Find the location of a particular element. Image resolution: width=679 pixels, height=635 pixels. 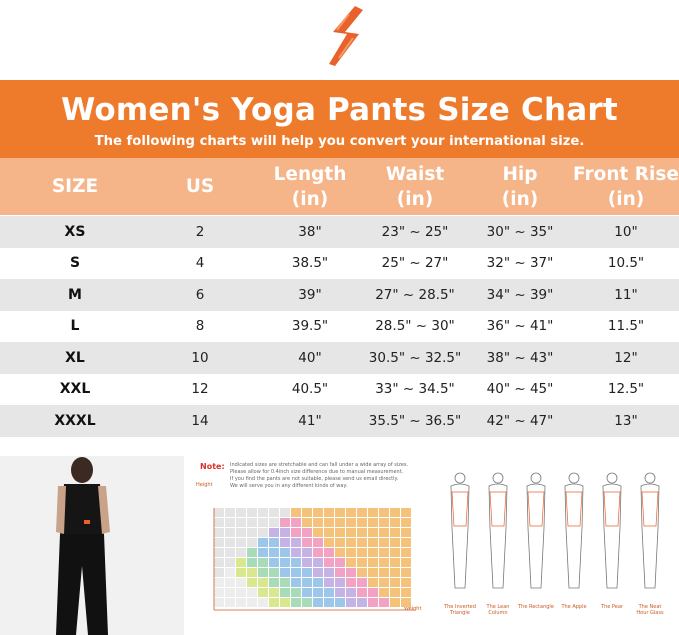

waist-cell: 27" ~ 28.5" is located at coordinates (415, 294).